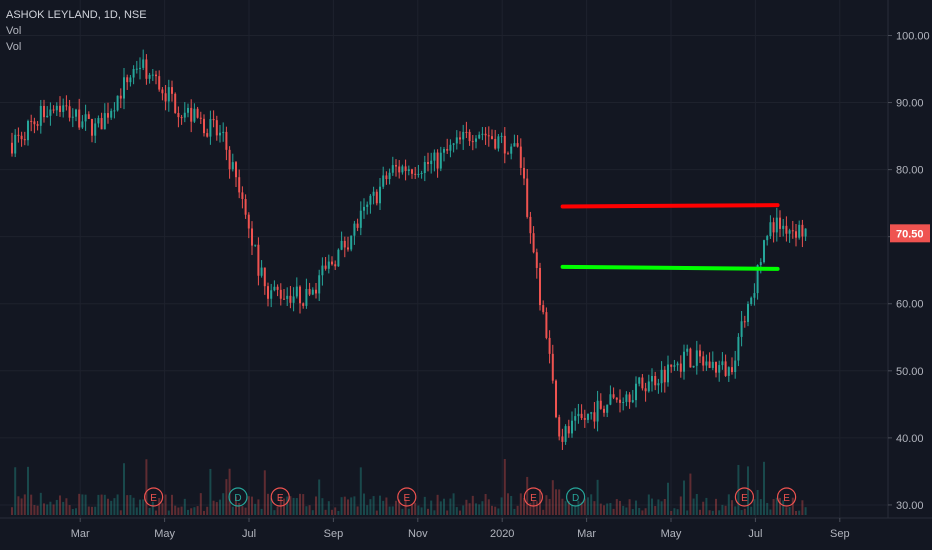  What do you see at coordinates (910, 104) in the screenshot?
I see `y-tick-label: 90.00` at bounding box center [910, 104].